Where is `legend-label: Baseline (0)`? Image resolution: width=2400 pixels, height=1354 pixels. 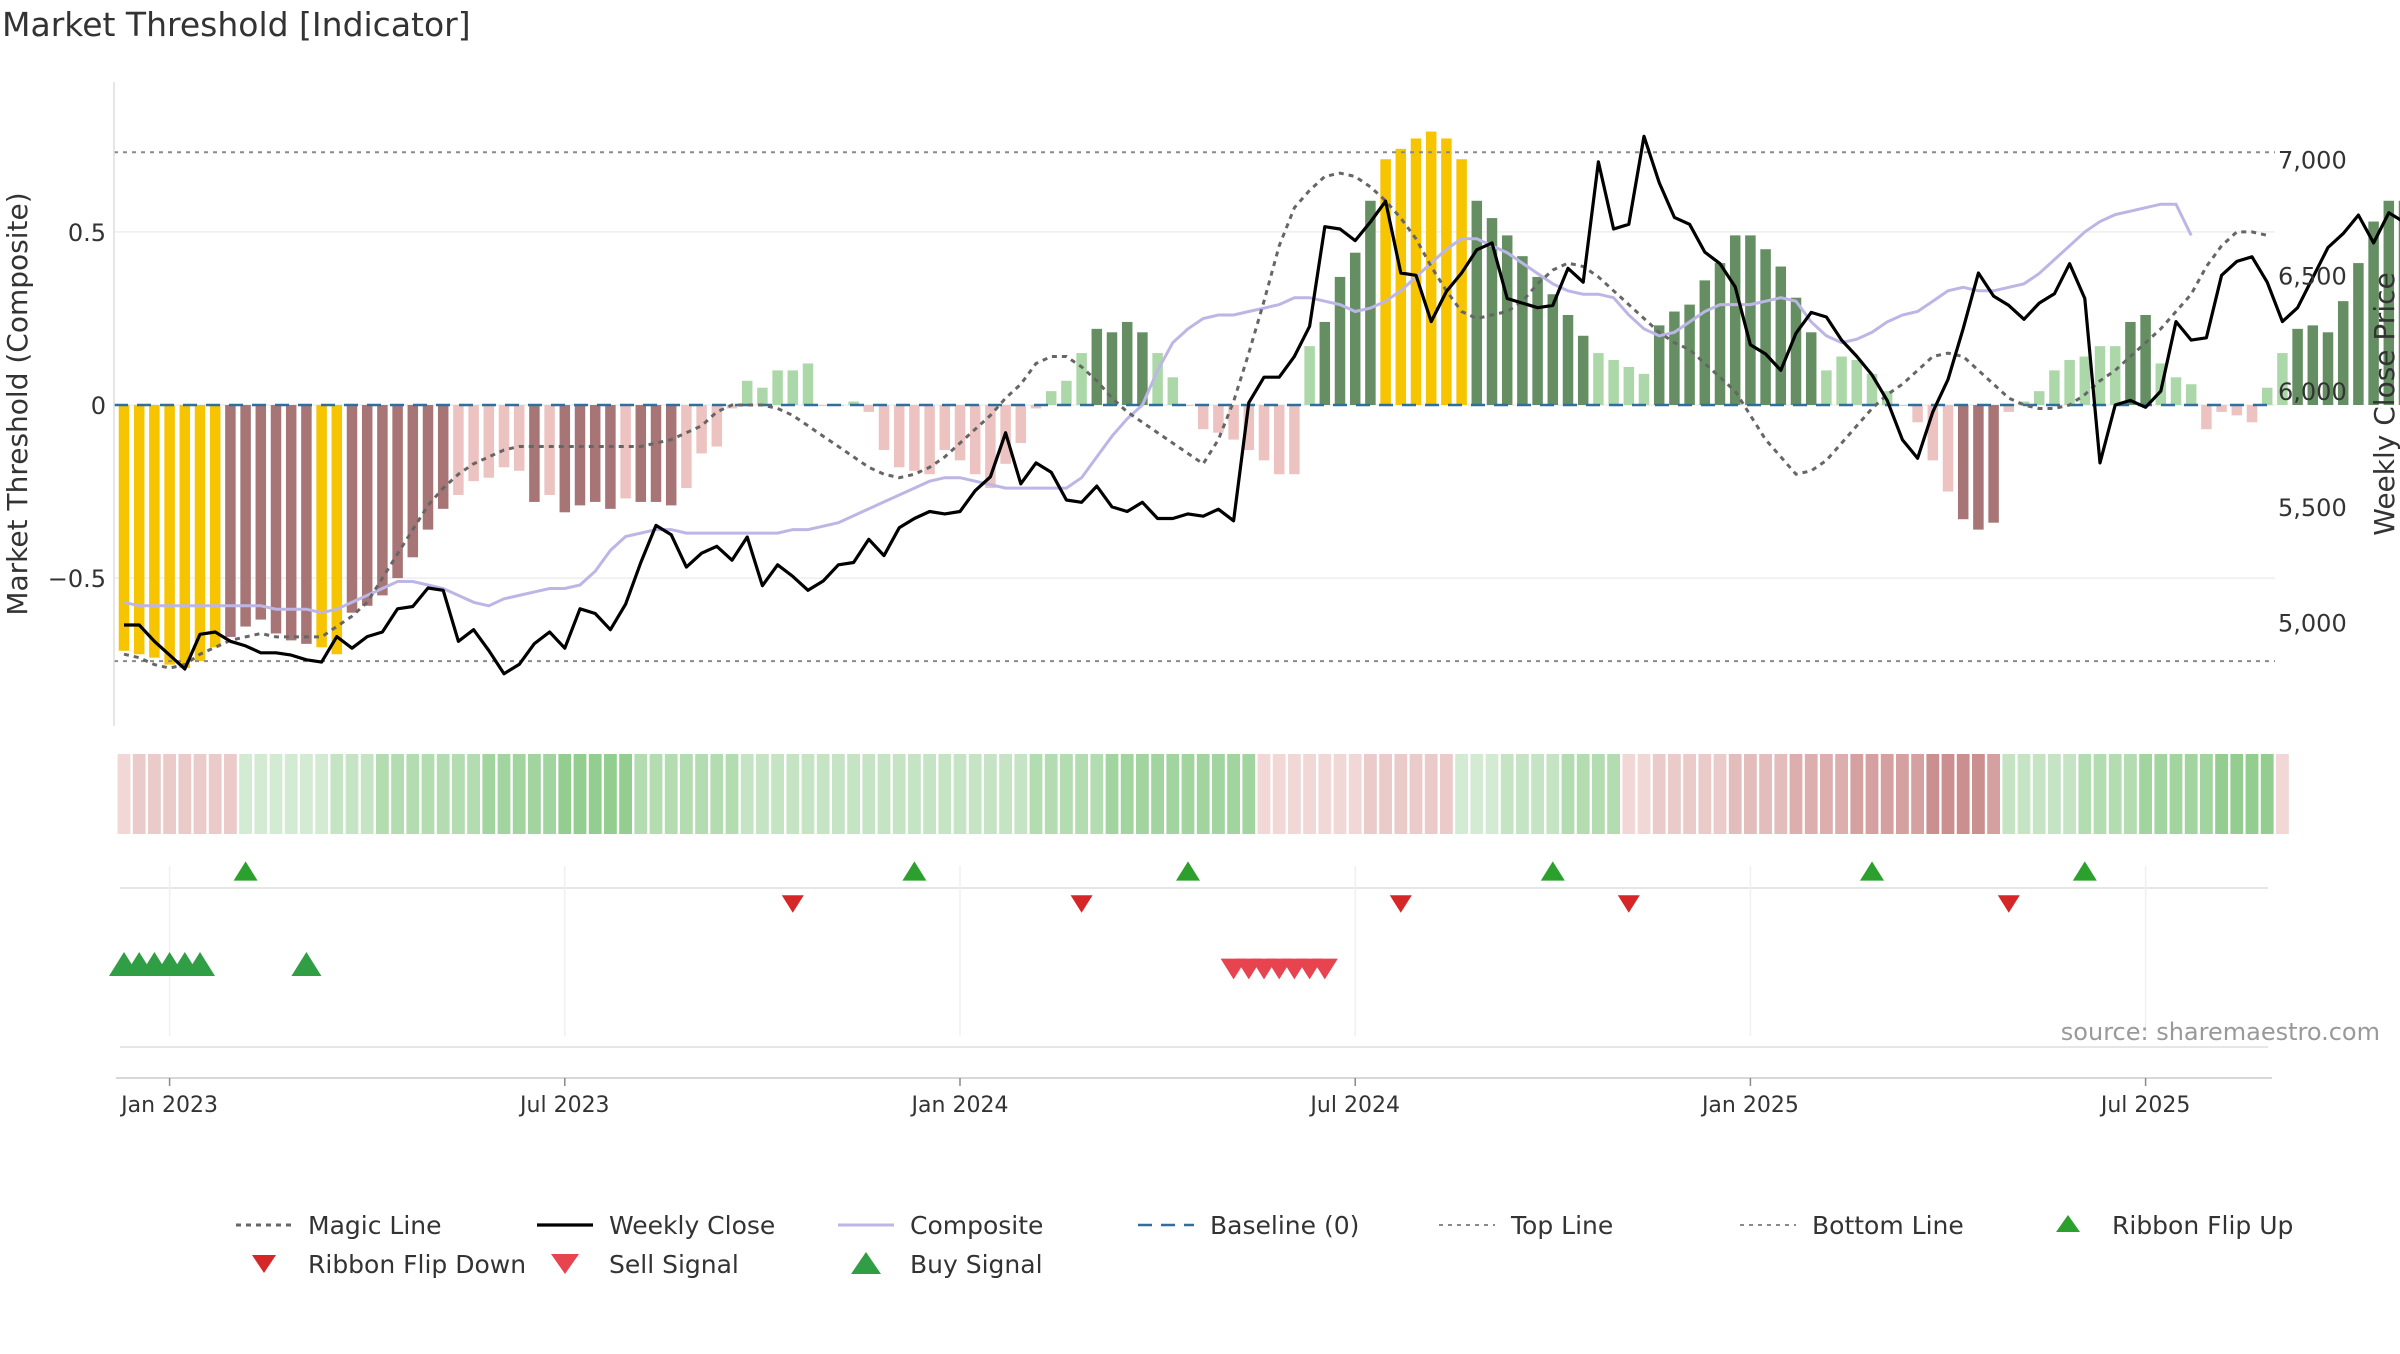 legend-label: Baseline (0) is located at coordinates (1284, 1225).